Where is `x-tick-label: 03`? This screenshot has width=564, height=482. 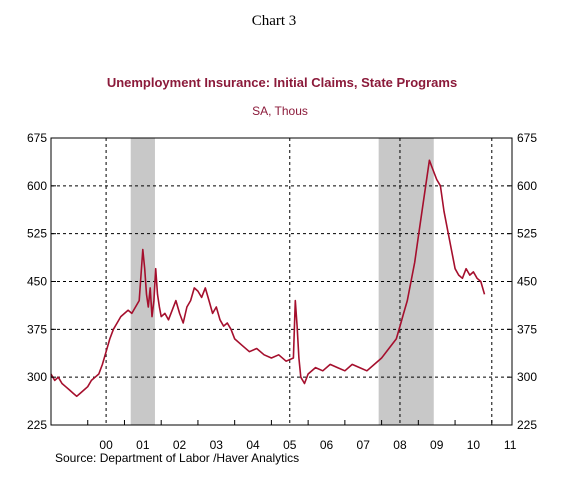
x-tick-label: 03 is located at coordinates (217, 445).